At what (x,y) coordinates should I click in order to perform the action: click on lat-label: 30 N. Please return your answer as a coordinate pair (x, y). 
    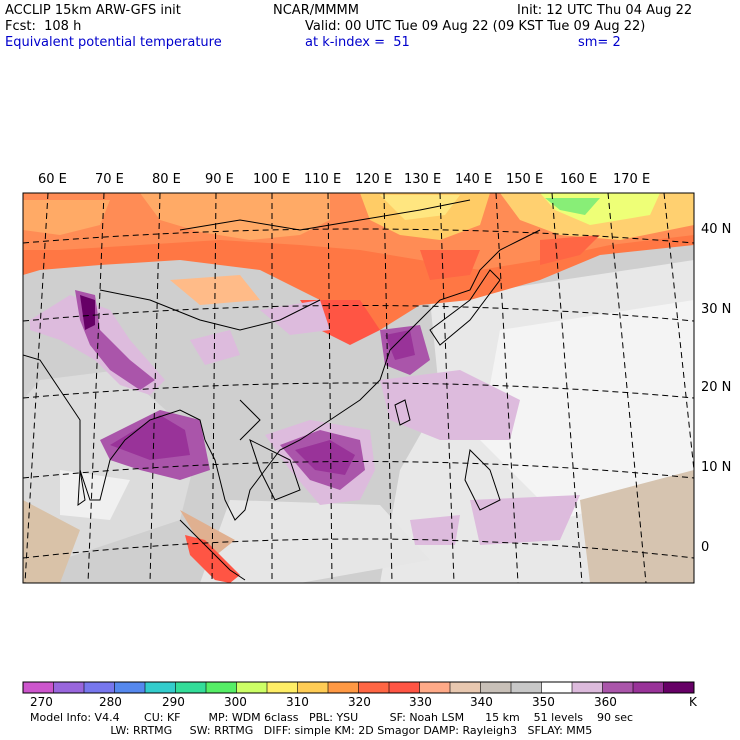
    Looking at the image, I should click on (716, 309).